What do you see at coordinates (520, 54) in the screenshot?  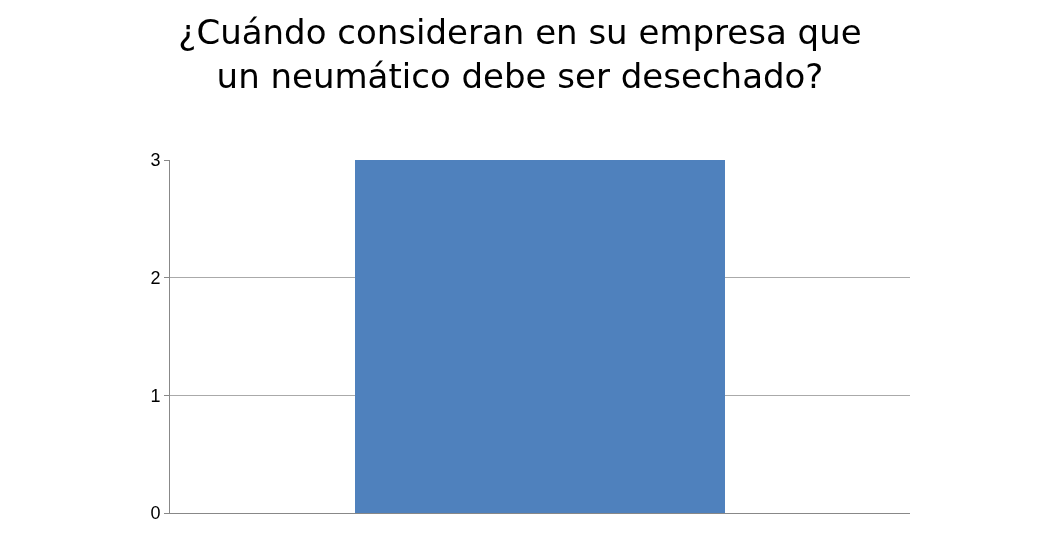 I see `chart-title: ¿Cuándo consideran en su empresa que un neumático debe ser desechado?` at bounding box center [520, 54].